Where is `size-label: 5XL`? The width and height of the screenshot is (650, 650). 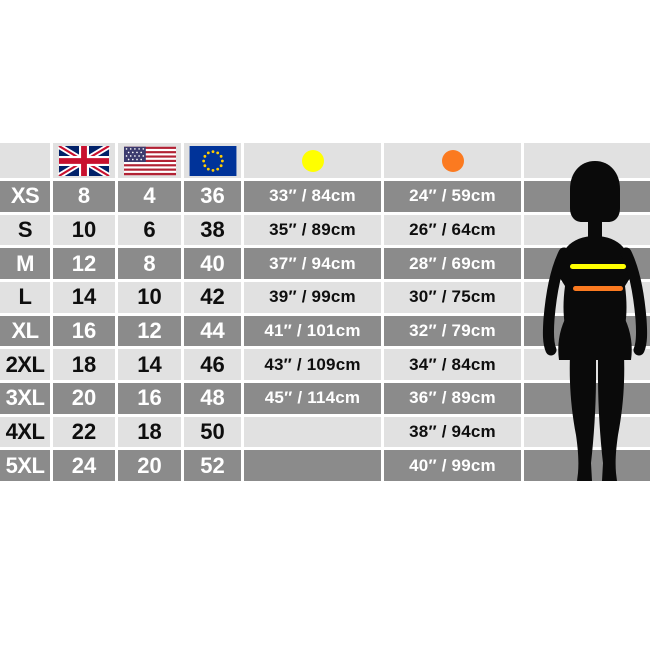
size-label: 5XL is located at coordinates (25, 466).